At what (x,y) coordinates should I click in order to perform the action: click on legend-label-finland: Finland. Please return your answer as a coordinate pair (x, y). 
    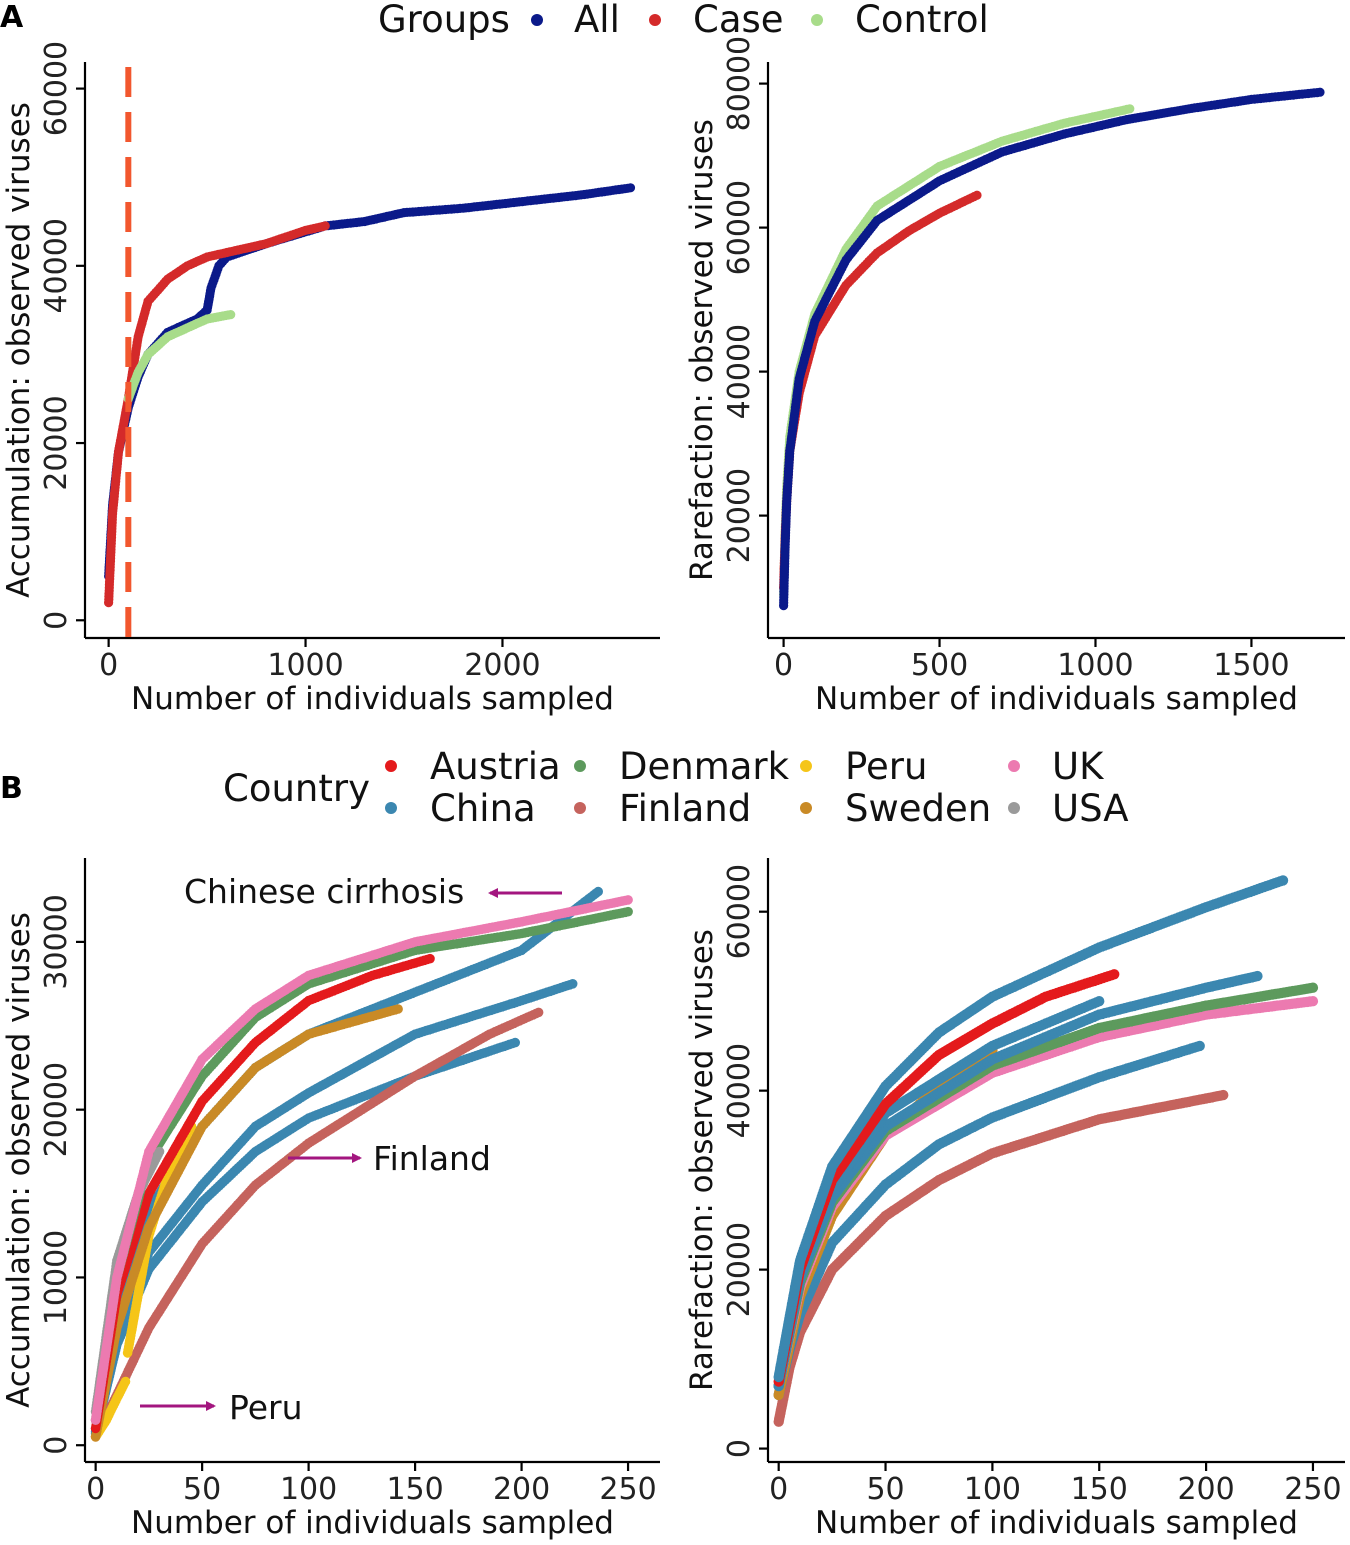
    Looking at the image, I should click on (685, 808).